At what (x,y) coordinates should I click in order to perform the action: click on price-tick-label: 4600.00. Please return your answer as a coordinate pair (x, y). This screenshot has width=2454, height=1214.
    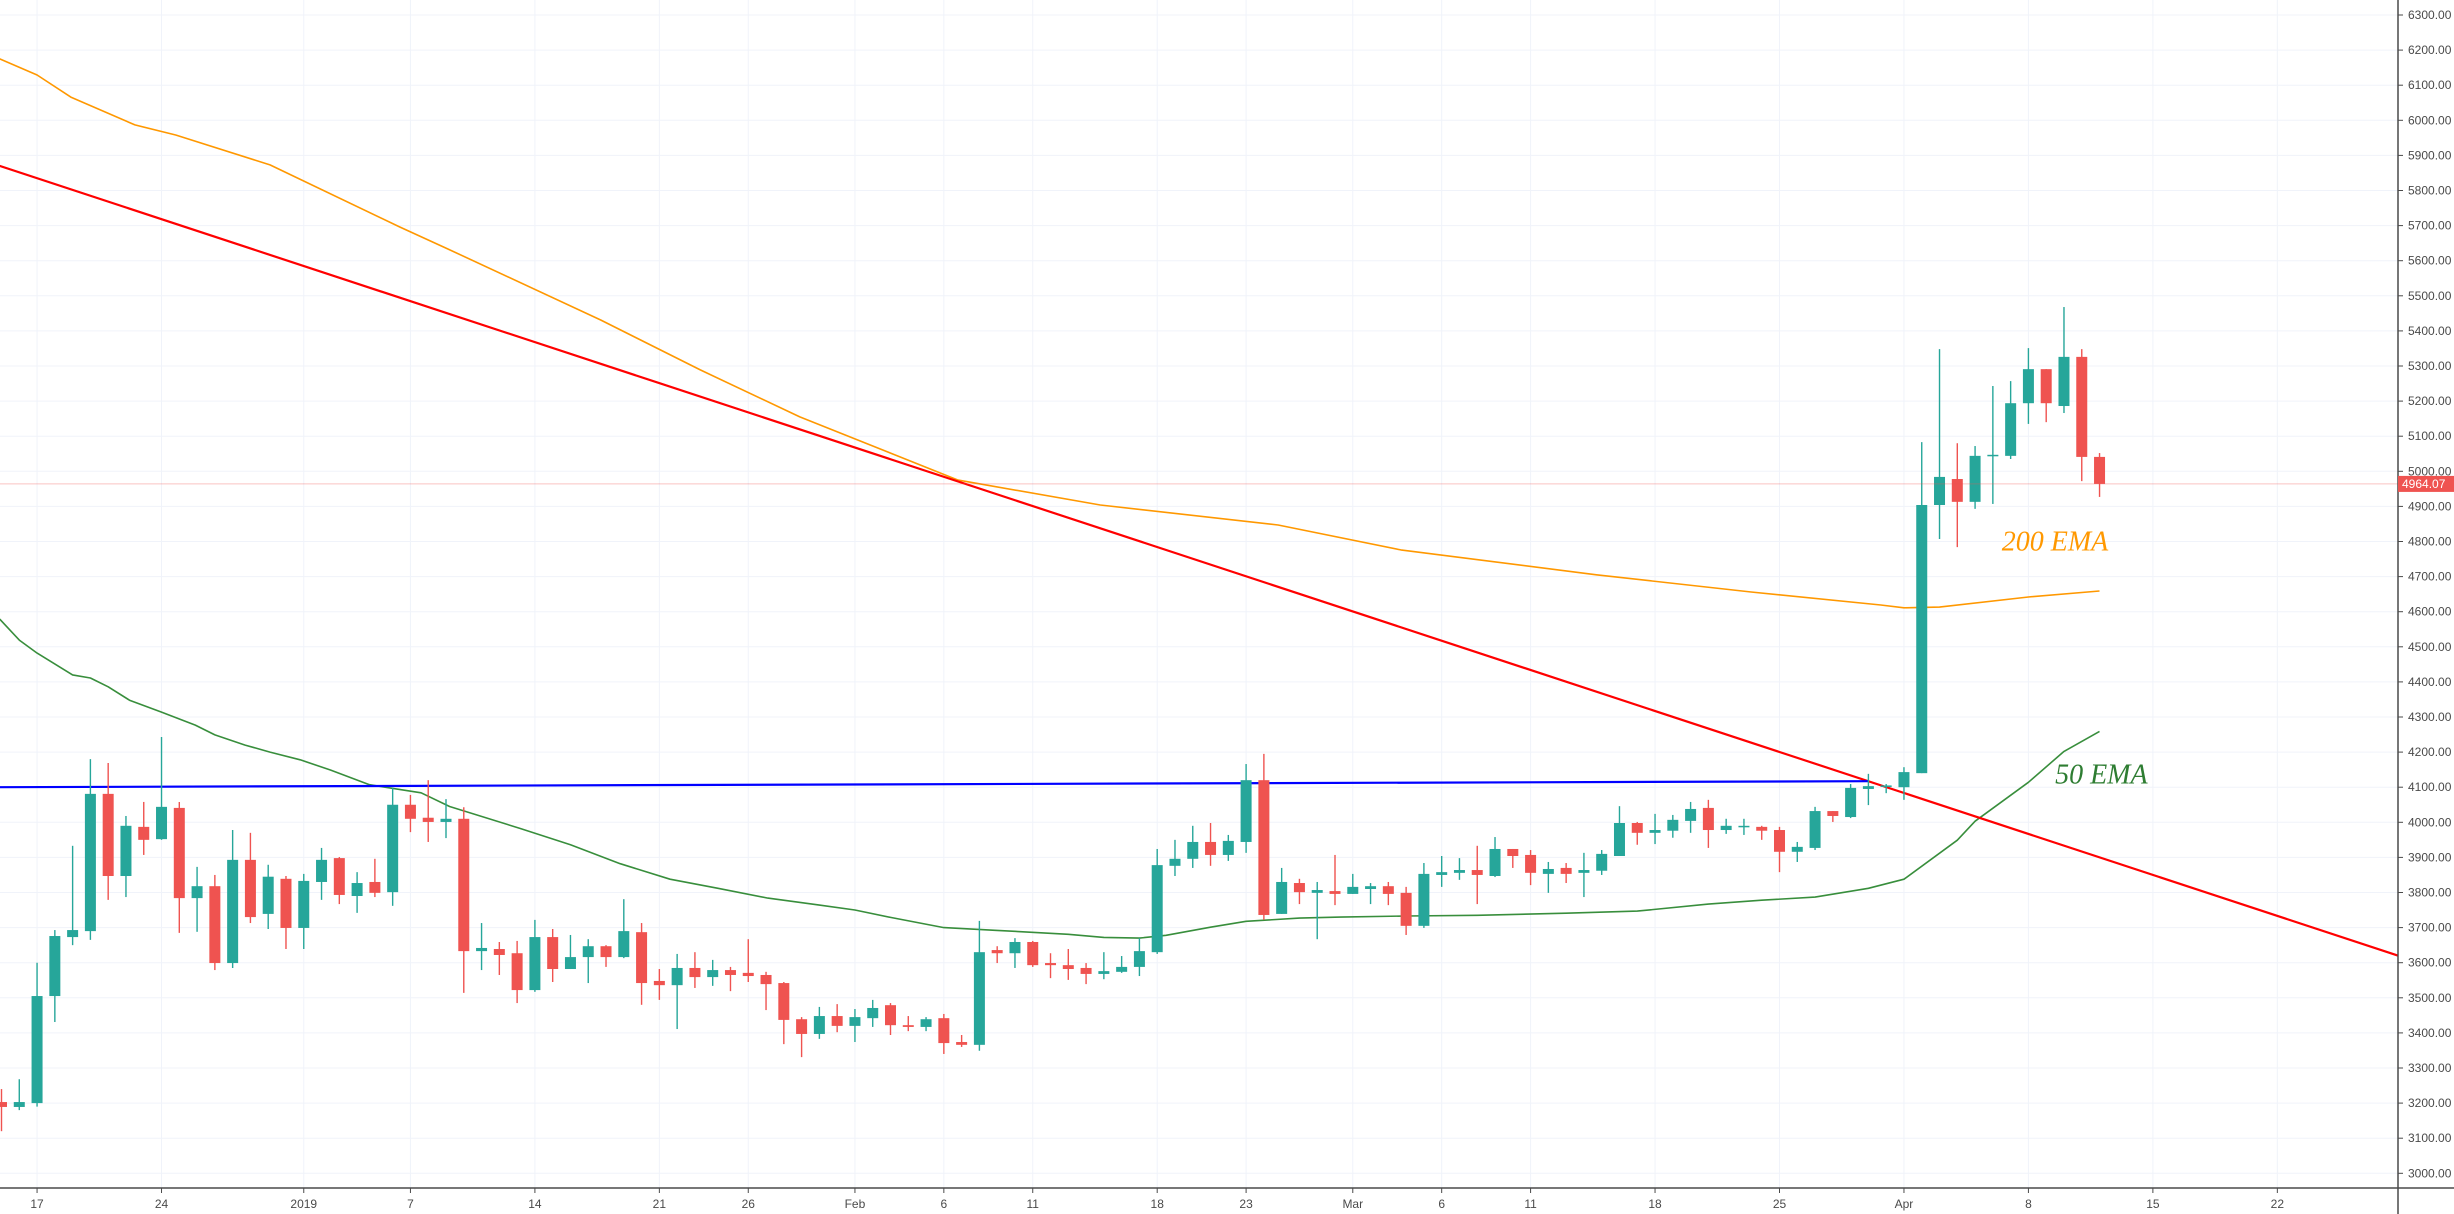
    Looking at the image, I should click on (2430, 612).